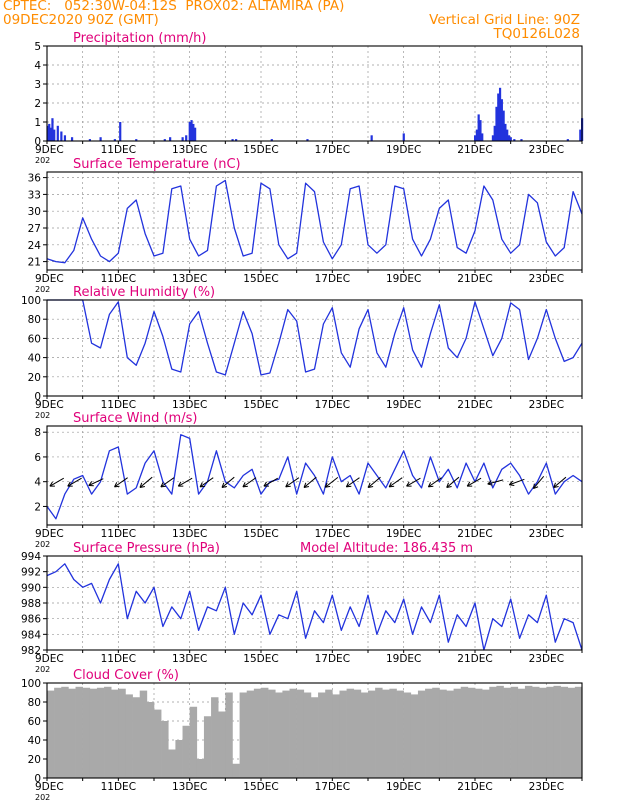 Image resolution: width=618 pixels, height=800 pixels. I want to click on temp-xtick-label: 11DEC, so click(118, 279).